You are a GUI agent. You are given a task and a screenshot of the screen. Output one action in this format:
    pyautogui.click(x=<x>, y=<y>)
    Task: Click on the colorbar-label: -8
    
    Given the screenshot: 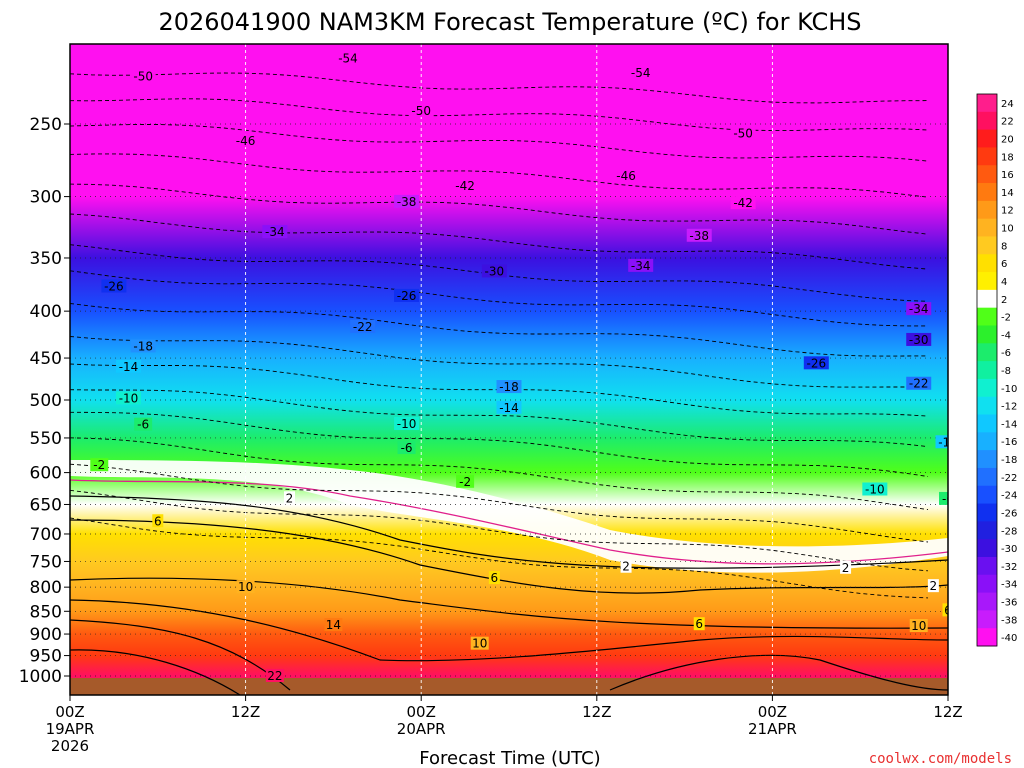 What is the action you would take?
    pyautogui.click(x=1006, y=371)
    